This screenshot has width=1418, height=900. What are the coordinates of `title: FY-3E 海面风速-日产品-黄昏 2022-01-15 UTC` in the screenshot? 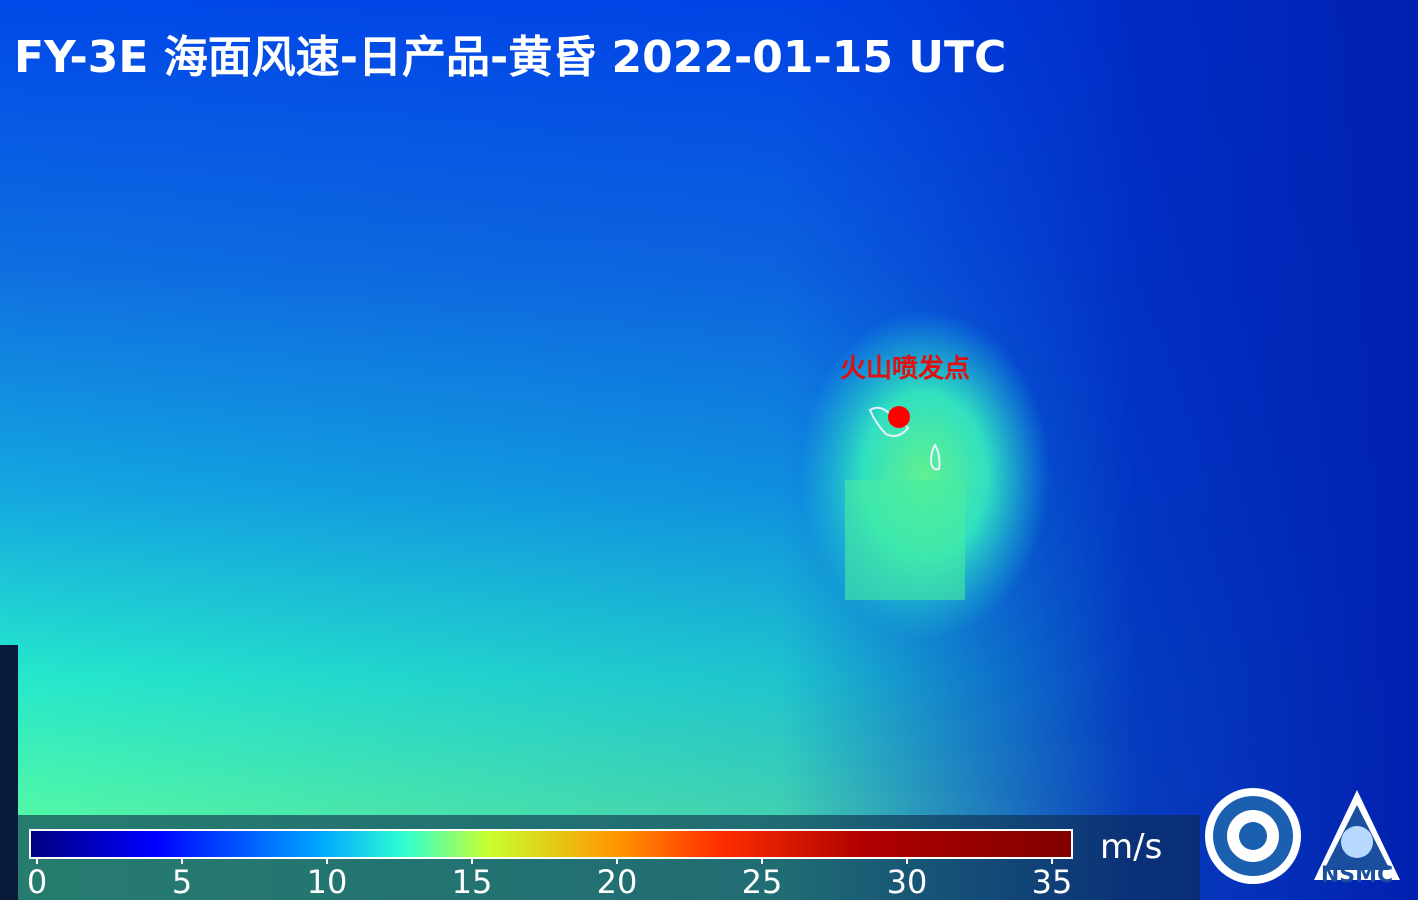 It's located at (510, 57).